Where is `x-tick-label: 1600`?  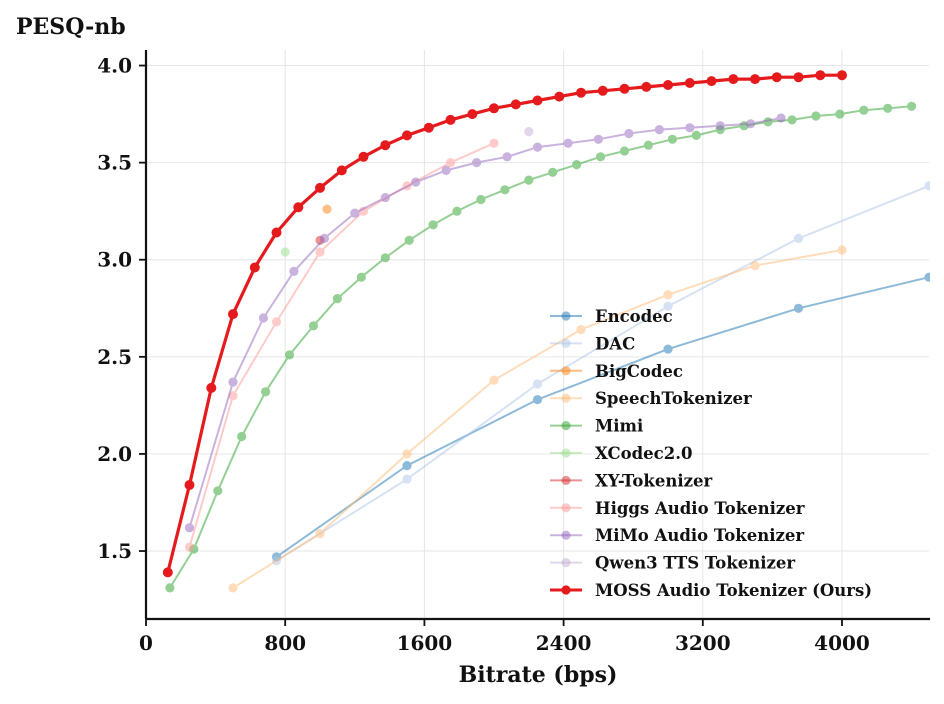
x-tick-label: 1600 is located at coordinates (425, 643).